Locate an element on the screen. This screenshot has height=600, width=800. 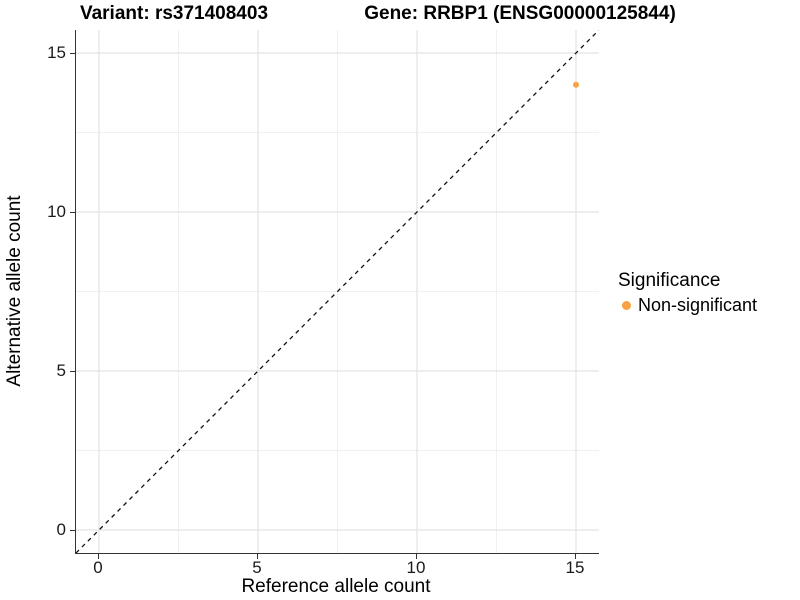
y-tick-label: 0 is located at coordinates (61, 529).